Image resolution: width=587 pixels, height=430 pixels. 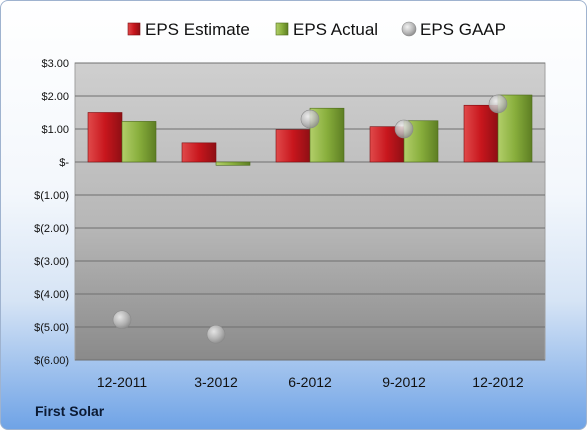 I want to click on legend-eps-estimate-swatch, so click(x=134, y=29).